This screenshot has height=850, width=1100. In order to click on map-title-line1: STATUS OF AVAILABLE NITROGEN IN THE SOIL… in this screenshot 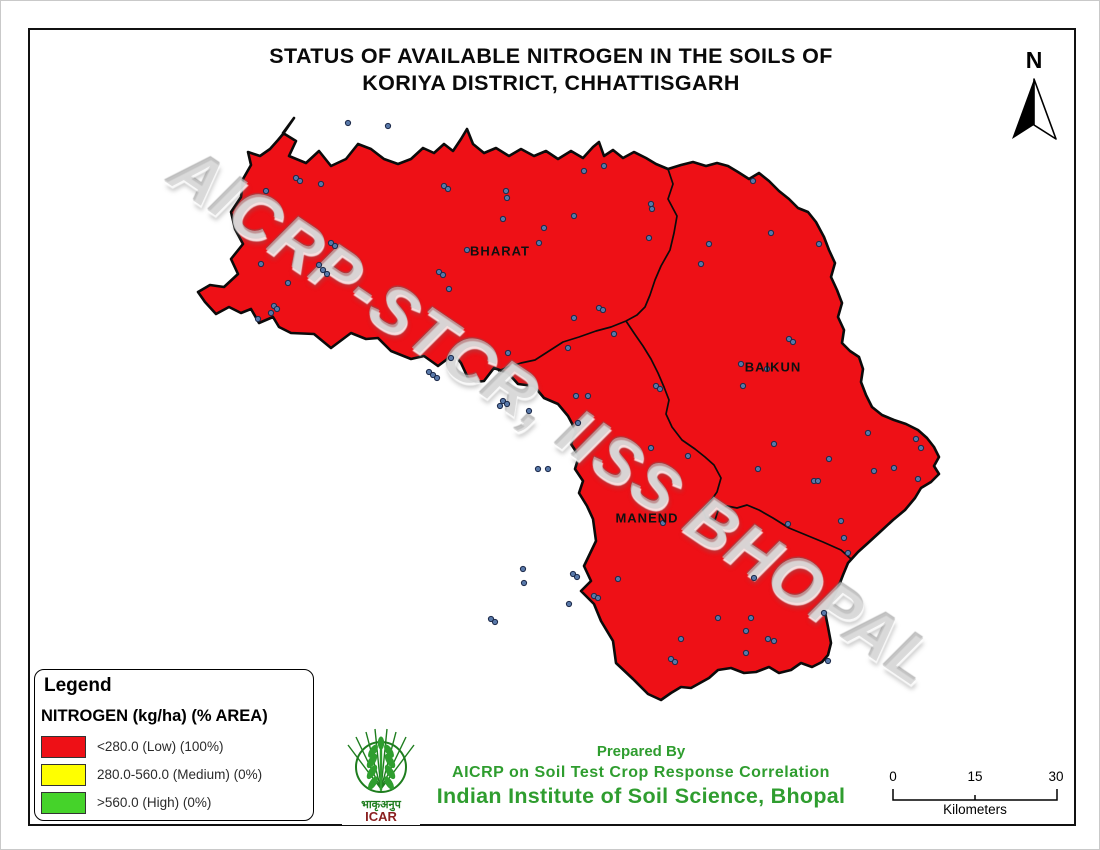, I will do `click(551, 56)`.